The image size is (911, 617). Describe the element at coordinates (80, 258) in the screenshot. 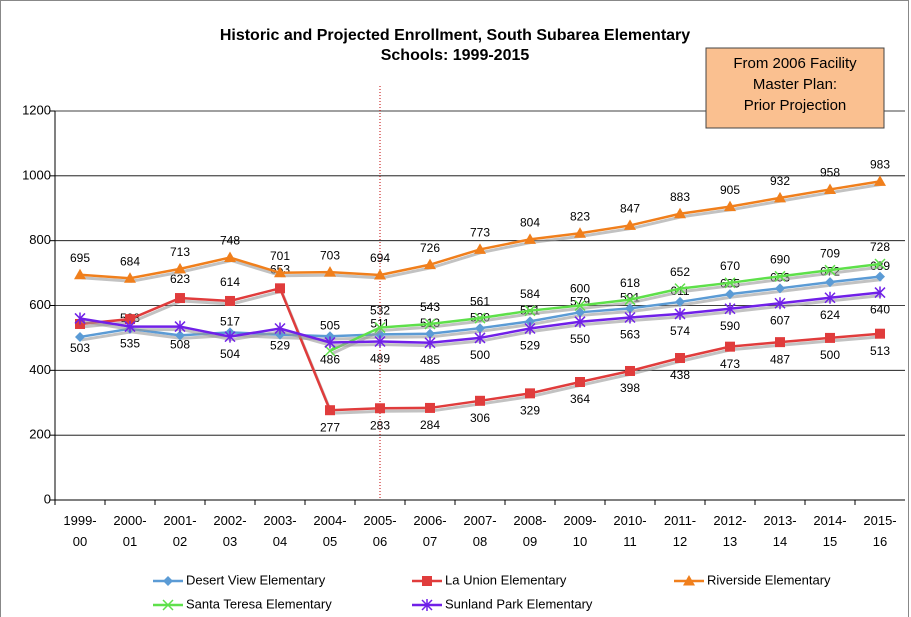

I see `data-label: 695` at that location.